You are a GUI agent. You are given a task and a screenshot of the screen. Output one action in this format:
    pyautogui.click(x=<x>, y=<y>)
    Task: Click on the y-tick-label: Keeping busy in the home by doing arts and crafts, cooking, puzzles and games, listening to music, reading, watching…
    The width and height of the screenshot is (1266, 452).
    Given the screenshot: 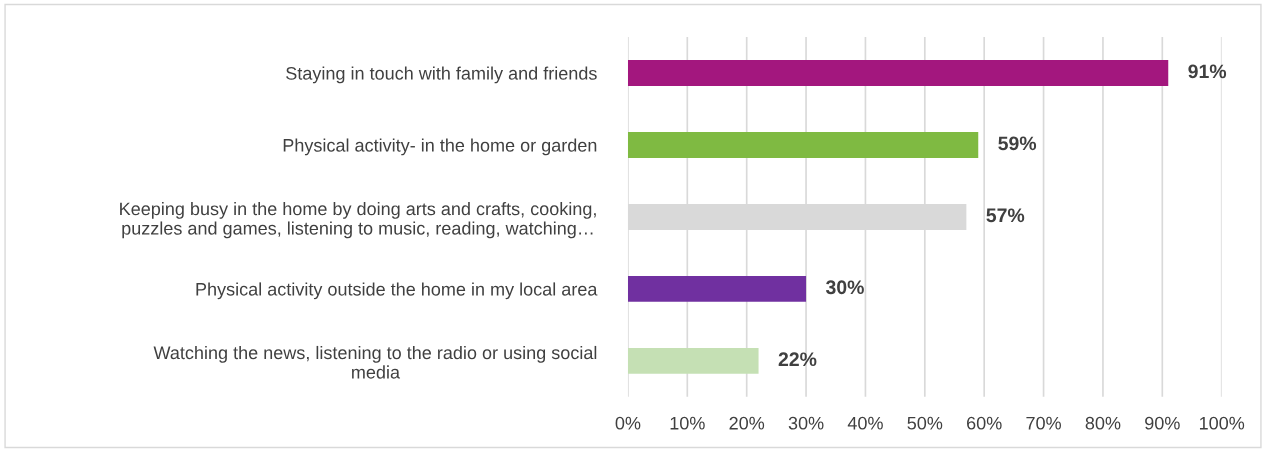 What is the action you would take?
    pyautogui.click(x=358, y=220)
    